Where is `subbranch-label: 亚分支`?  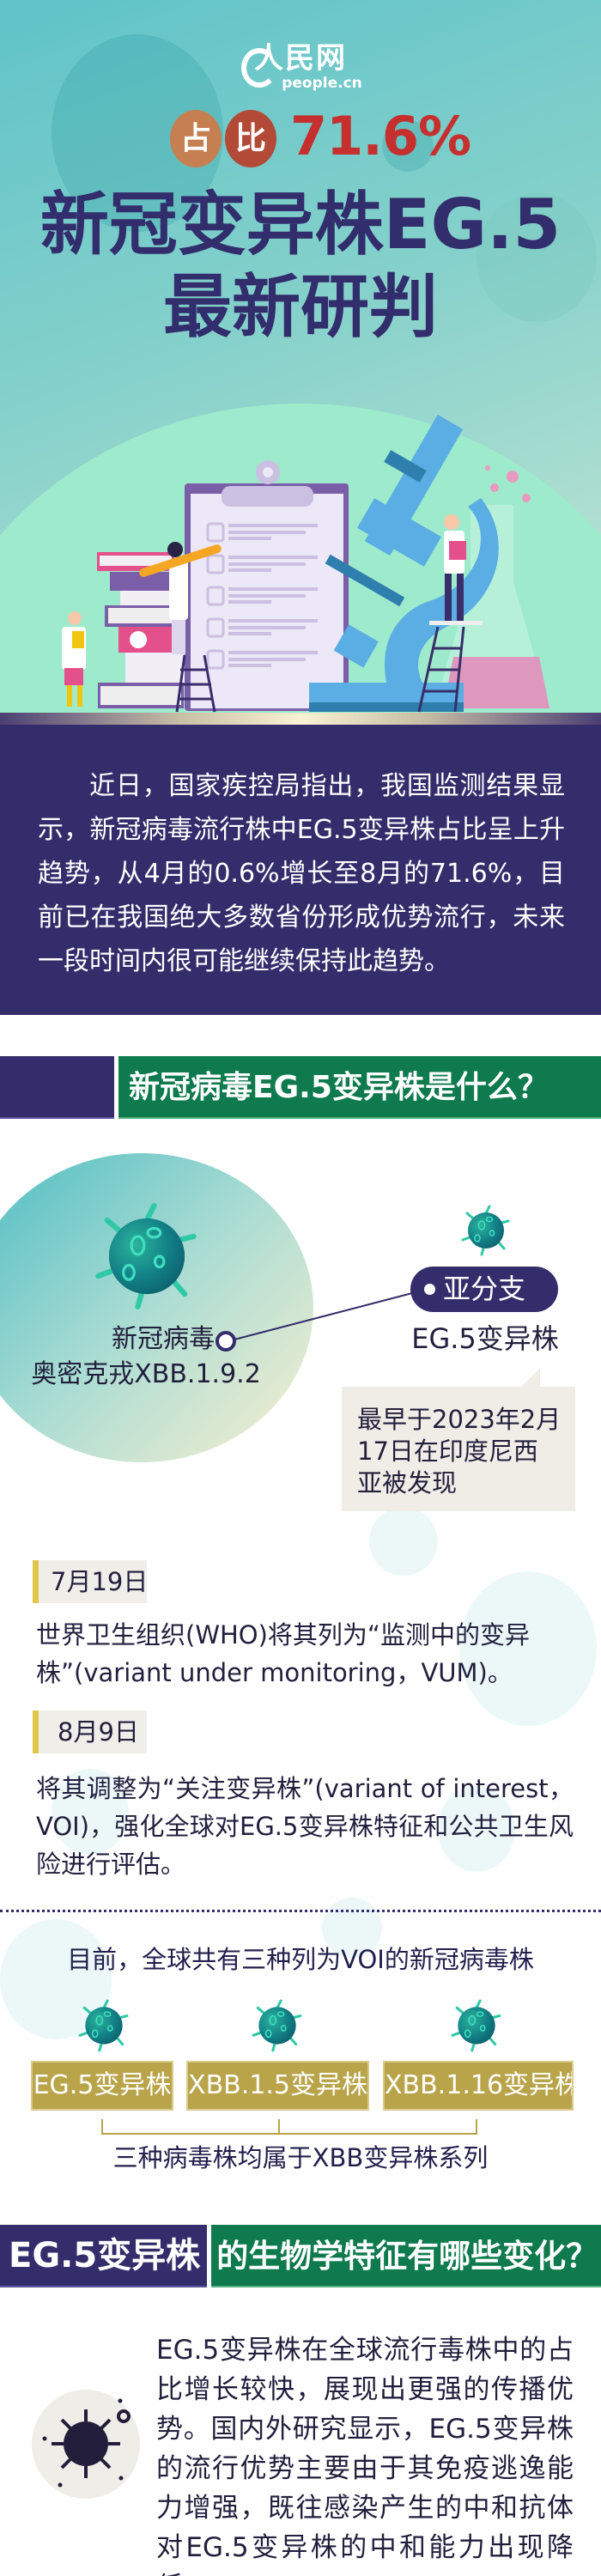
subbranch-label: 亚分支 is located at coordinates (485, 1289).